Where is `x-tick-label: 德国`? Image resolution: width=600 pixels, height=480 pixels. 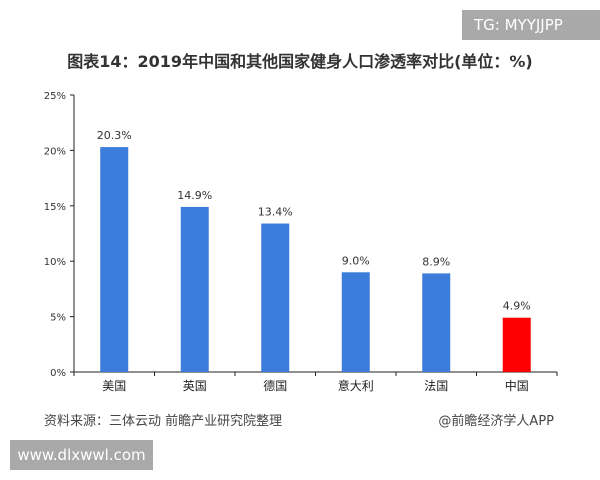
x-tick-label: 德国 is located at coordinates (275, 385).